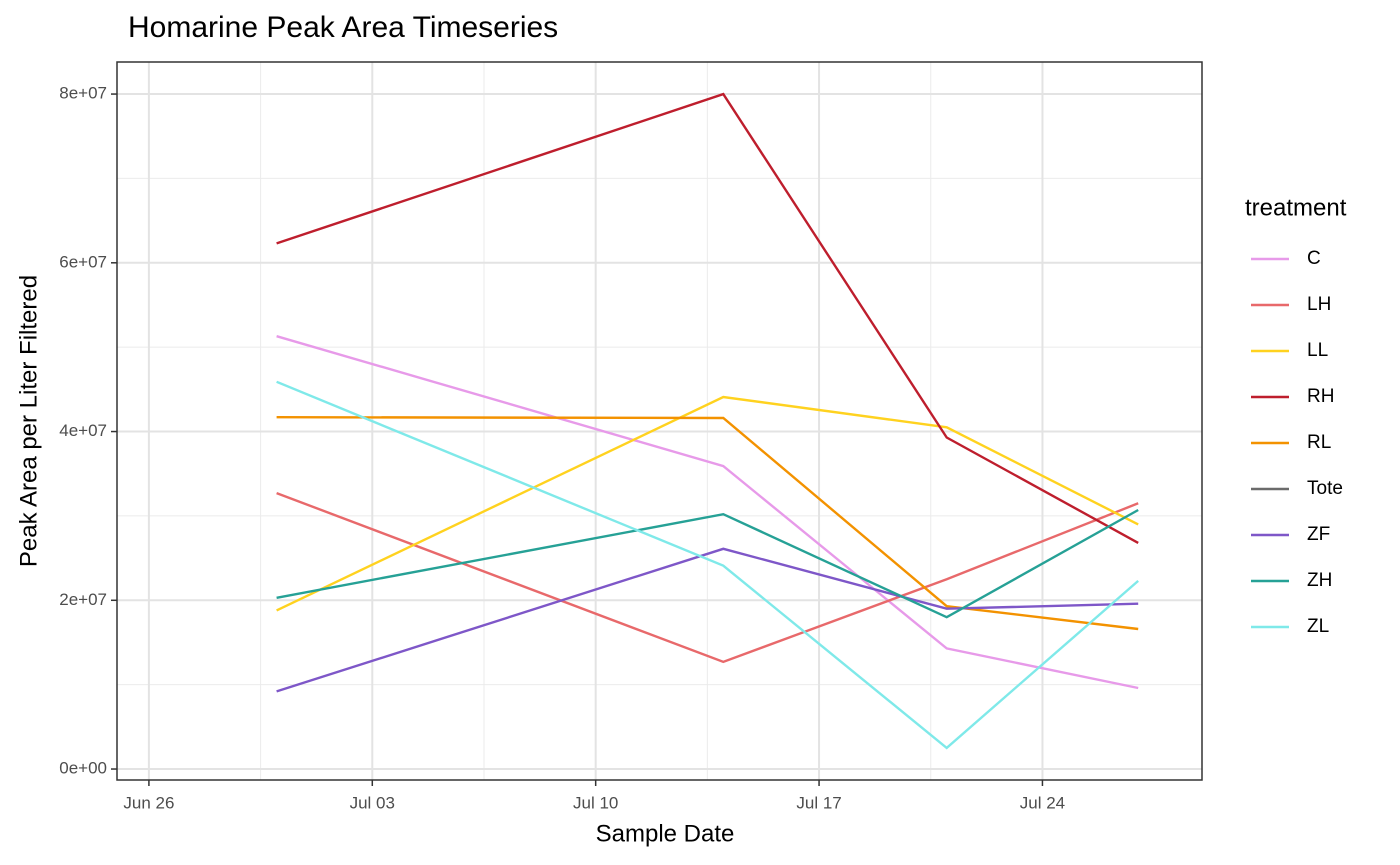 The image size is (1400, 865). I want to click on y-tick-label: 4e+07, so click(83, 430).